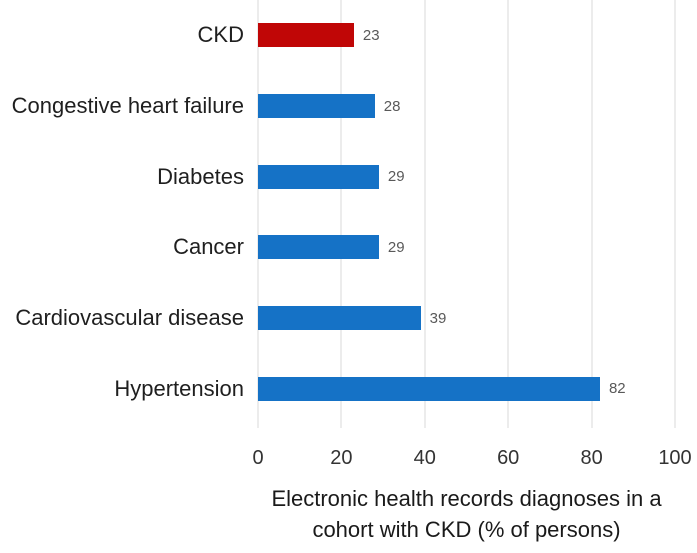 The width and height of the screenshot is (697, 553). I want to click on bar-row: CKD 23, so click(348, 35).